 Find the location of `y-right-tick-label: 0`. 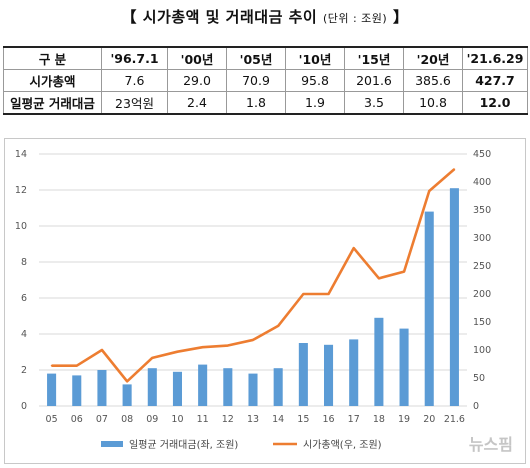

y-right-tick-label: 0 is located at coordinates (476, 406).